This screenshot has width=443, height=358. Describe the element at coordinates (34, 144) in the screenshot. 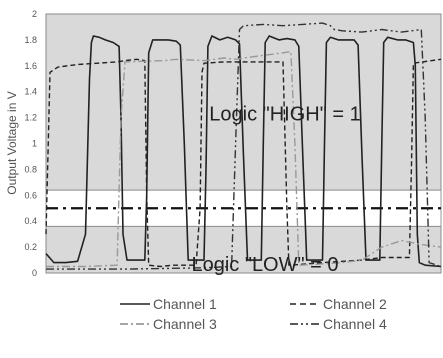

I see `y-tick-label: 1` at that location.